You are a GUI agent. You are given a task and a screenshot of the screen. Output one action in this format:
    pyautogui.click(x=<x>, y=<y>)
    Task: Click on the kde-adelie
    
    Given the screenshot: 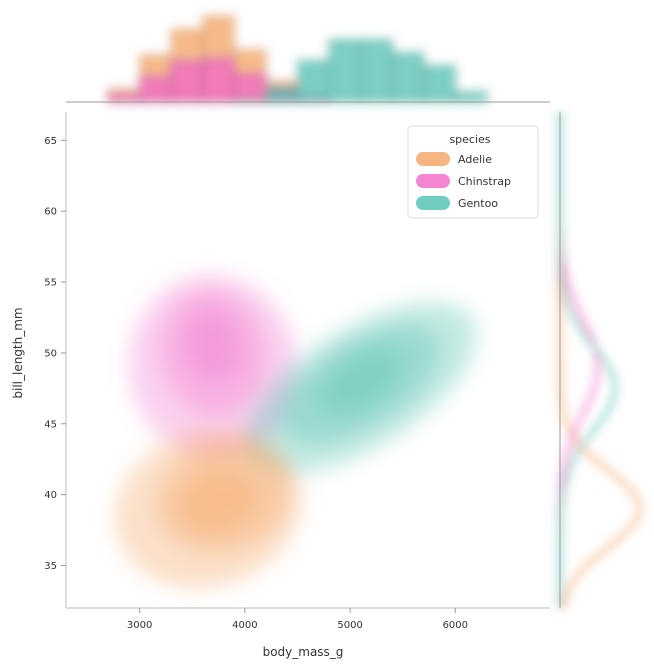 What is the action you would take?
    pyautogui.click(x=208, y=509)
    